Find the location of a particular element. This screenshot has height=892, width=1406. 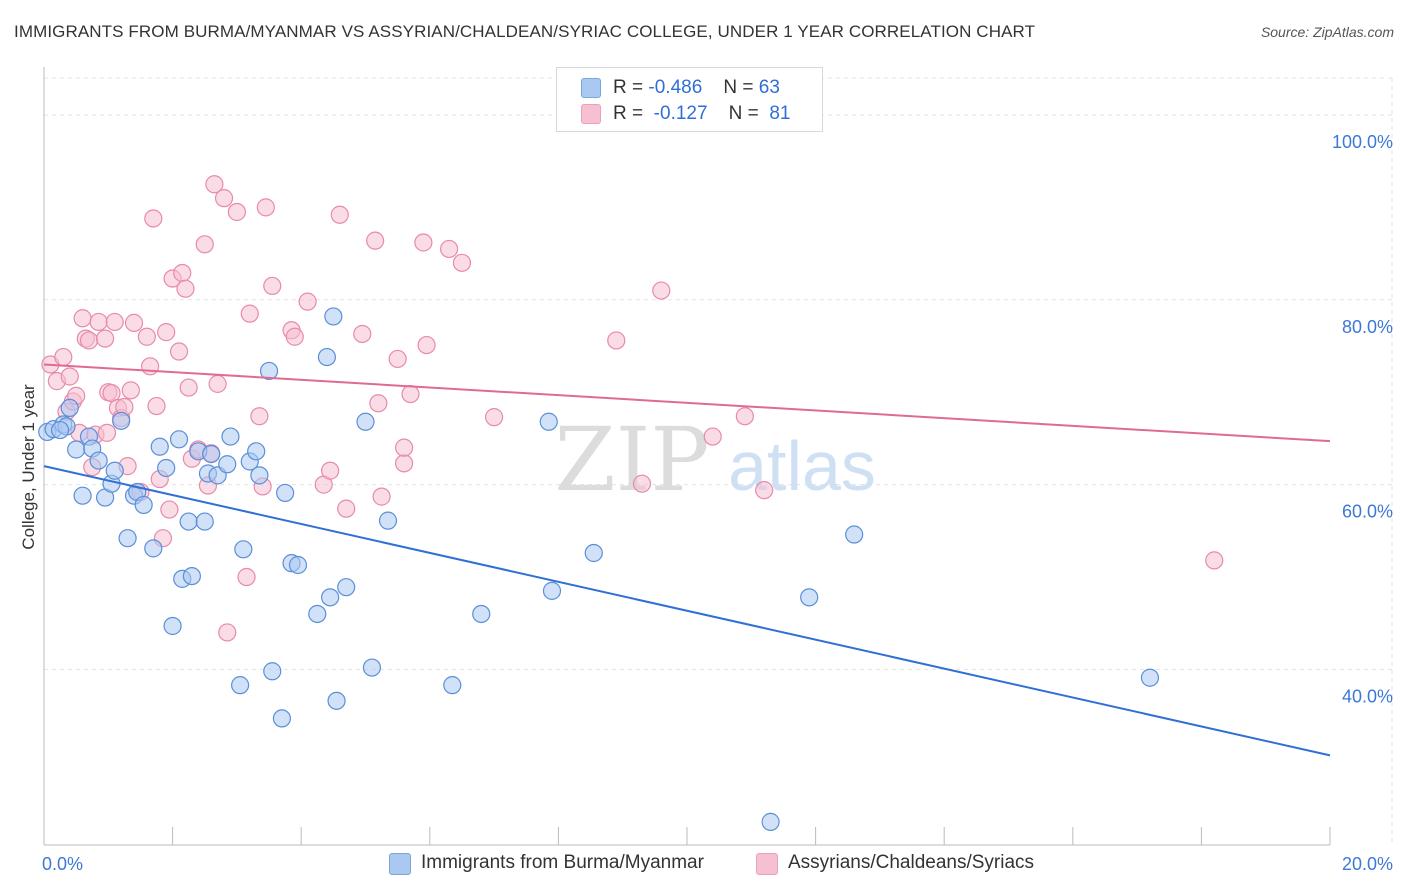

watermark-zip: ZIP is located at coordinates (631, 459).